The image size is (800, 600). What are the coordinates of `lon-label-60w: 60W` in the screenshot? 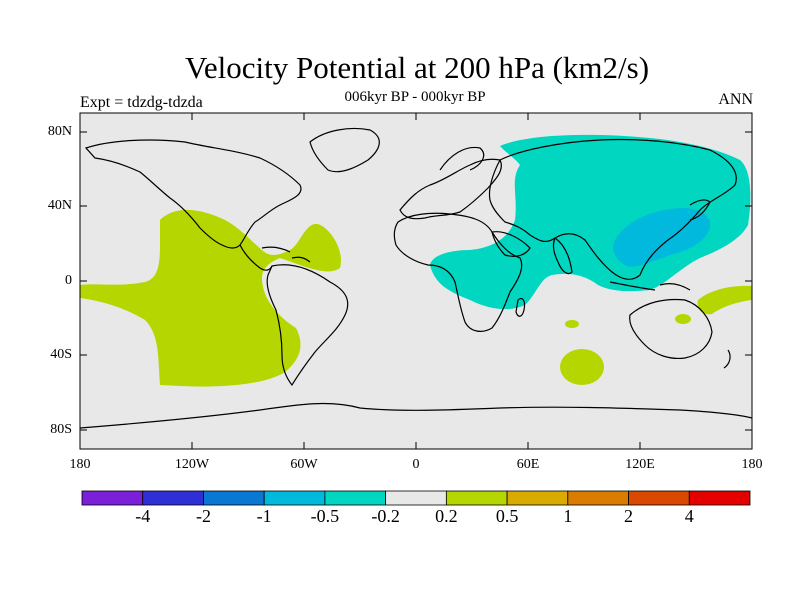 It's located at (304, 464).